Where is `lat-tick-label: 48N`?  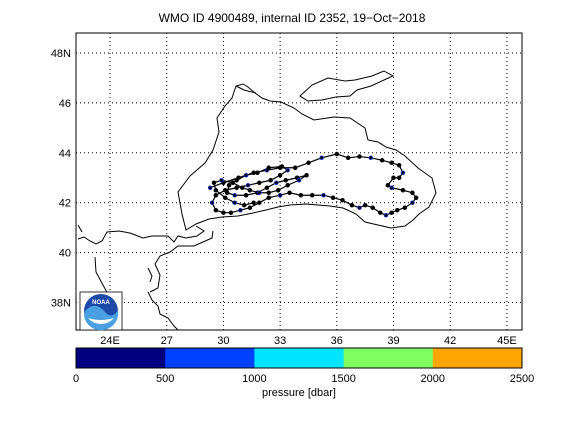
lat-tick-label: 48N is located at coordinates (61, 54).